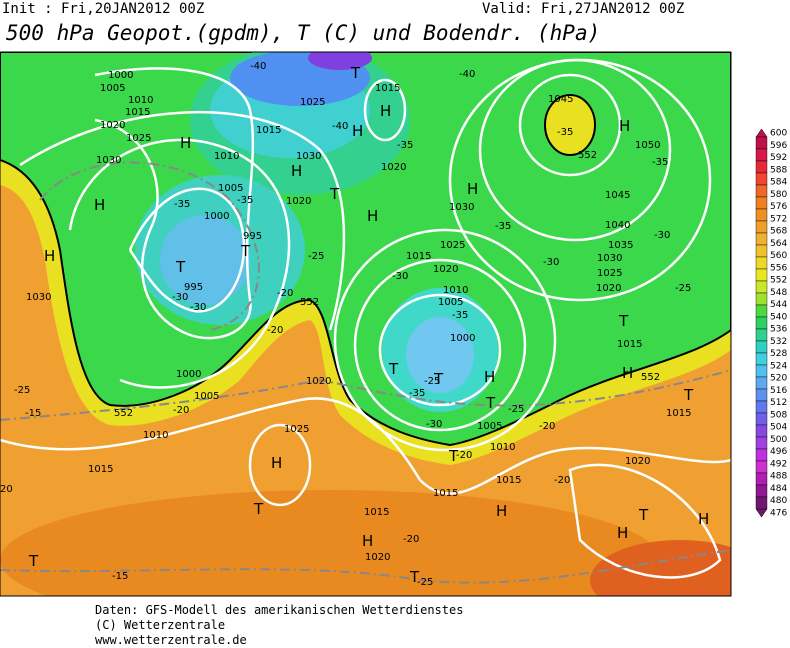  Describe the element at coordinates (160, 625) in the screenshot. I see `footer-line: (C) Wetterzentrale` at that location.